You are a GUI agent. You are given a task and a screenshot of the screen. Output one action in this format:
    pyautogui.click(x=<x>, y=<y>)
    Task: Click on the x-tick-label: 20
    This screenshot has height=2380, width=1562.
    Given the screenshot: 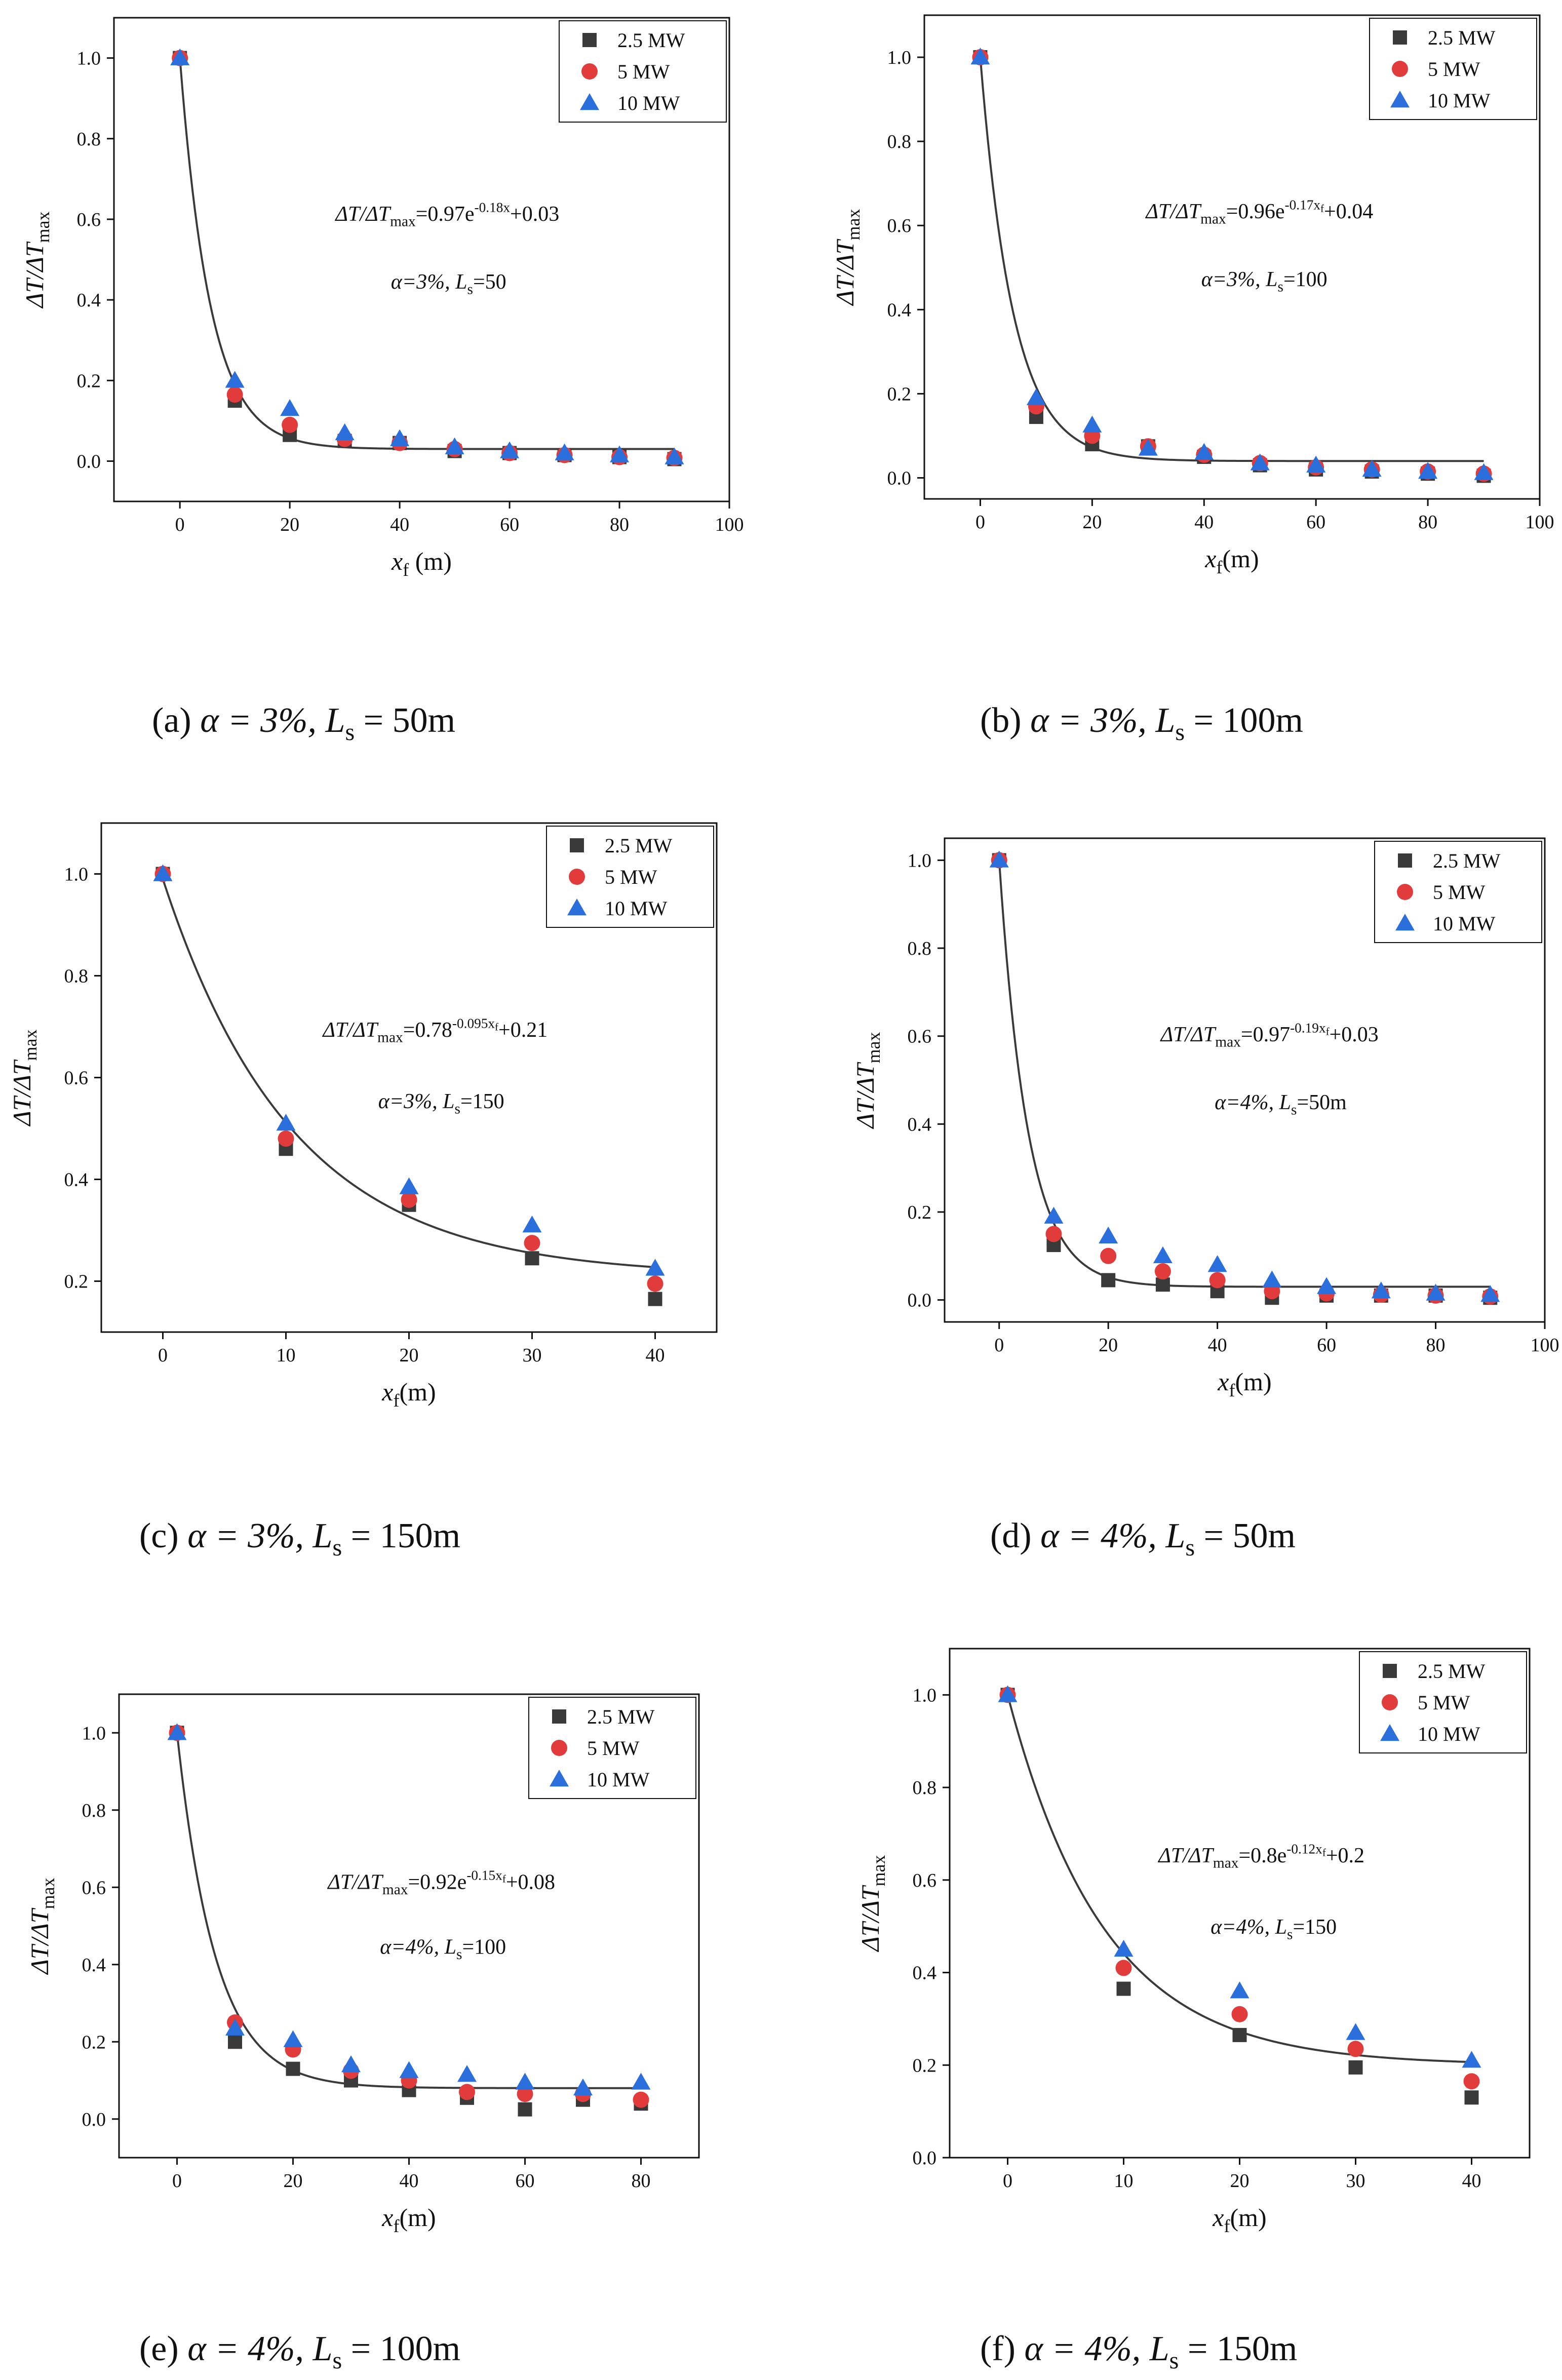 What is the action you would take?
    pyautogui.click(x=289, y=525)
    